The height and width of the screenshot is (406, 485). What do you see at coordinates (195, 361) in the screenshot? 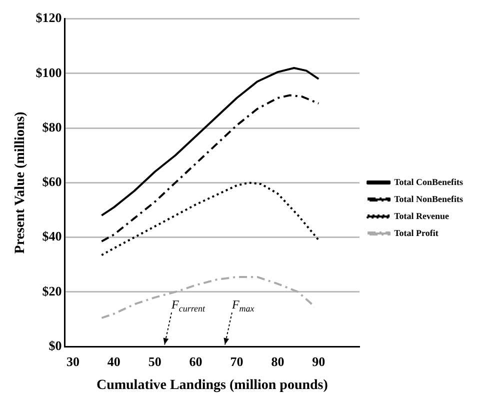
I see `x-tick-label: 60` at bounding box center [195, 361].